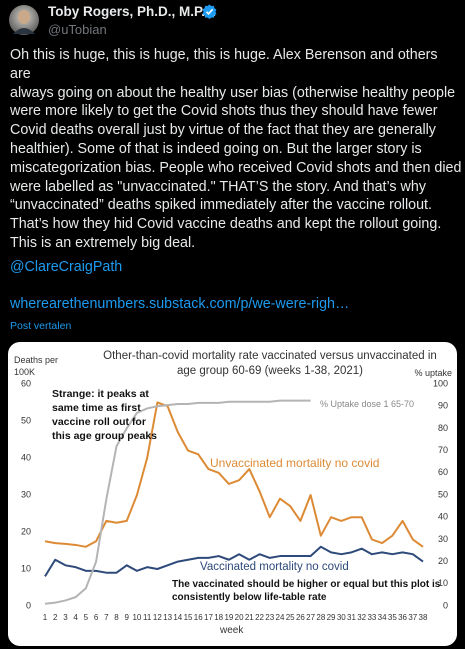 This screenshot has width=465, height=649. What do you see at coordinates (443, 450) in the screenshot?
I see `y2-tick-label: 70` at bounding box center [443, 450].